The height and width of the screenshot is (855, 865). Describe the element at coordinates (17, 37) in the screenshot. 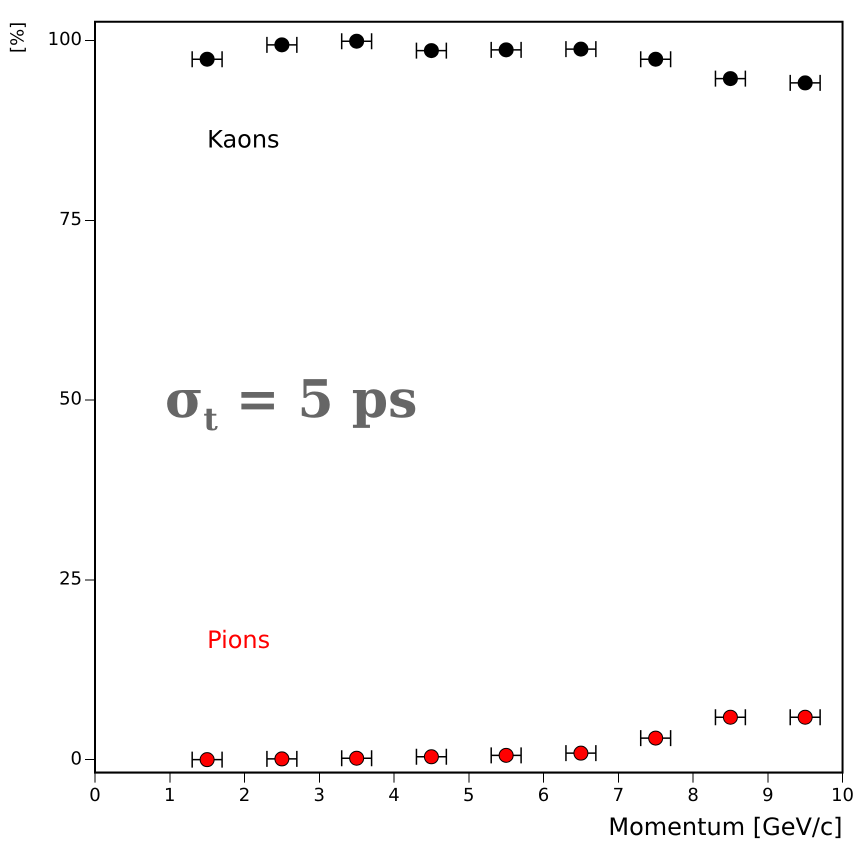

I see `y-axis-title: [%]` at that location.